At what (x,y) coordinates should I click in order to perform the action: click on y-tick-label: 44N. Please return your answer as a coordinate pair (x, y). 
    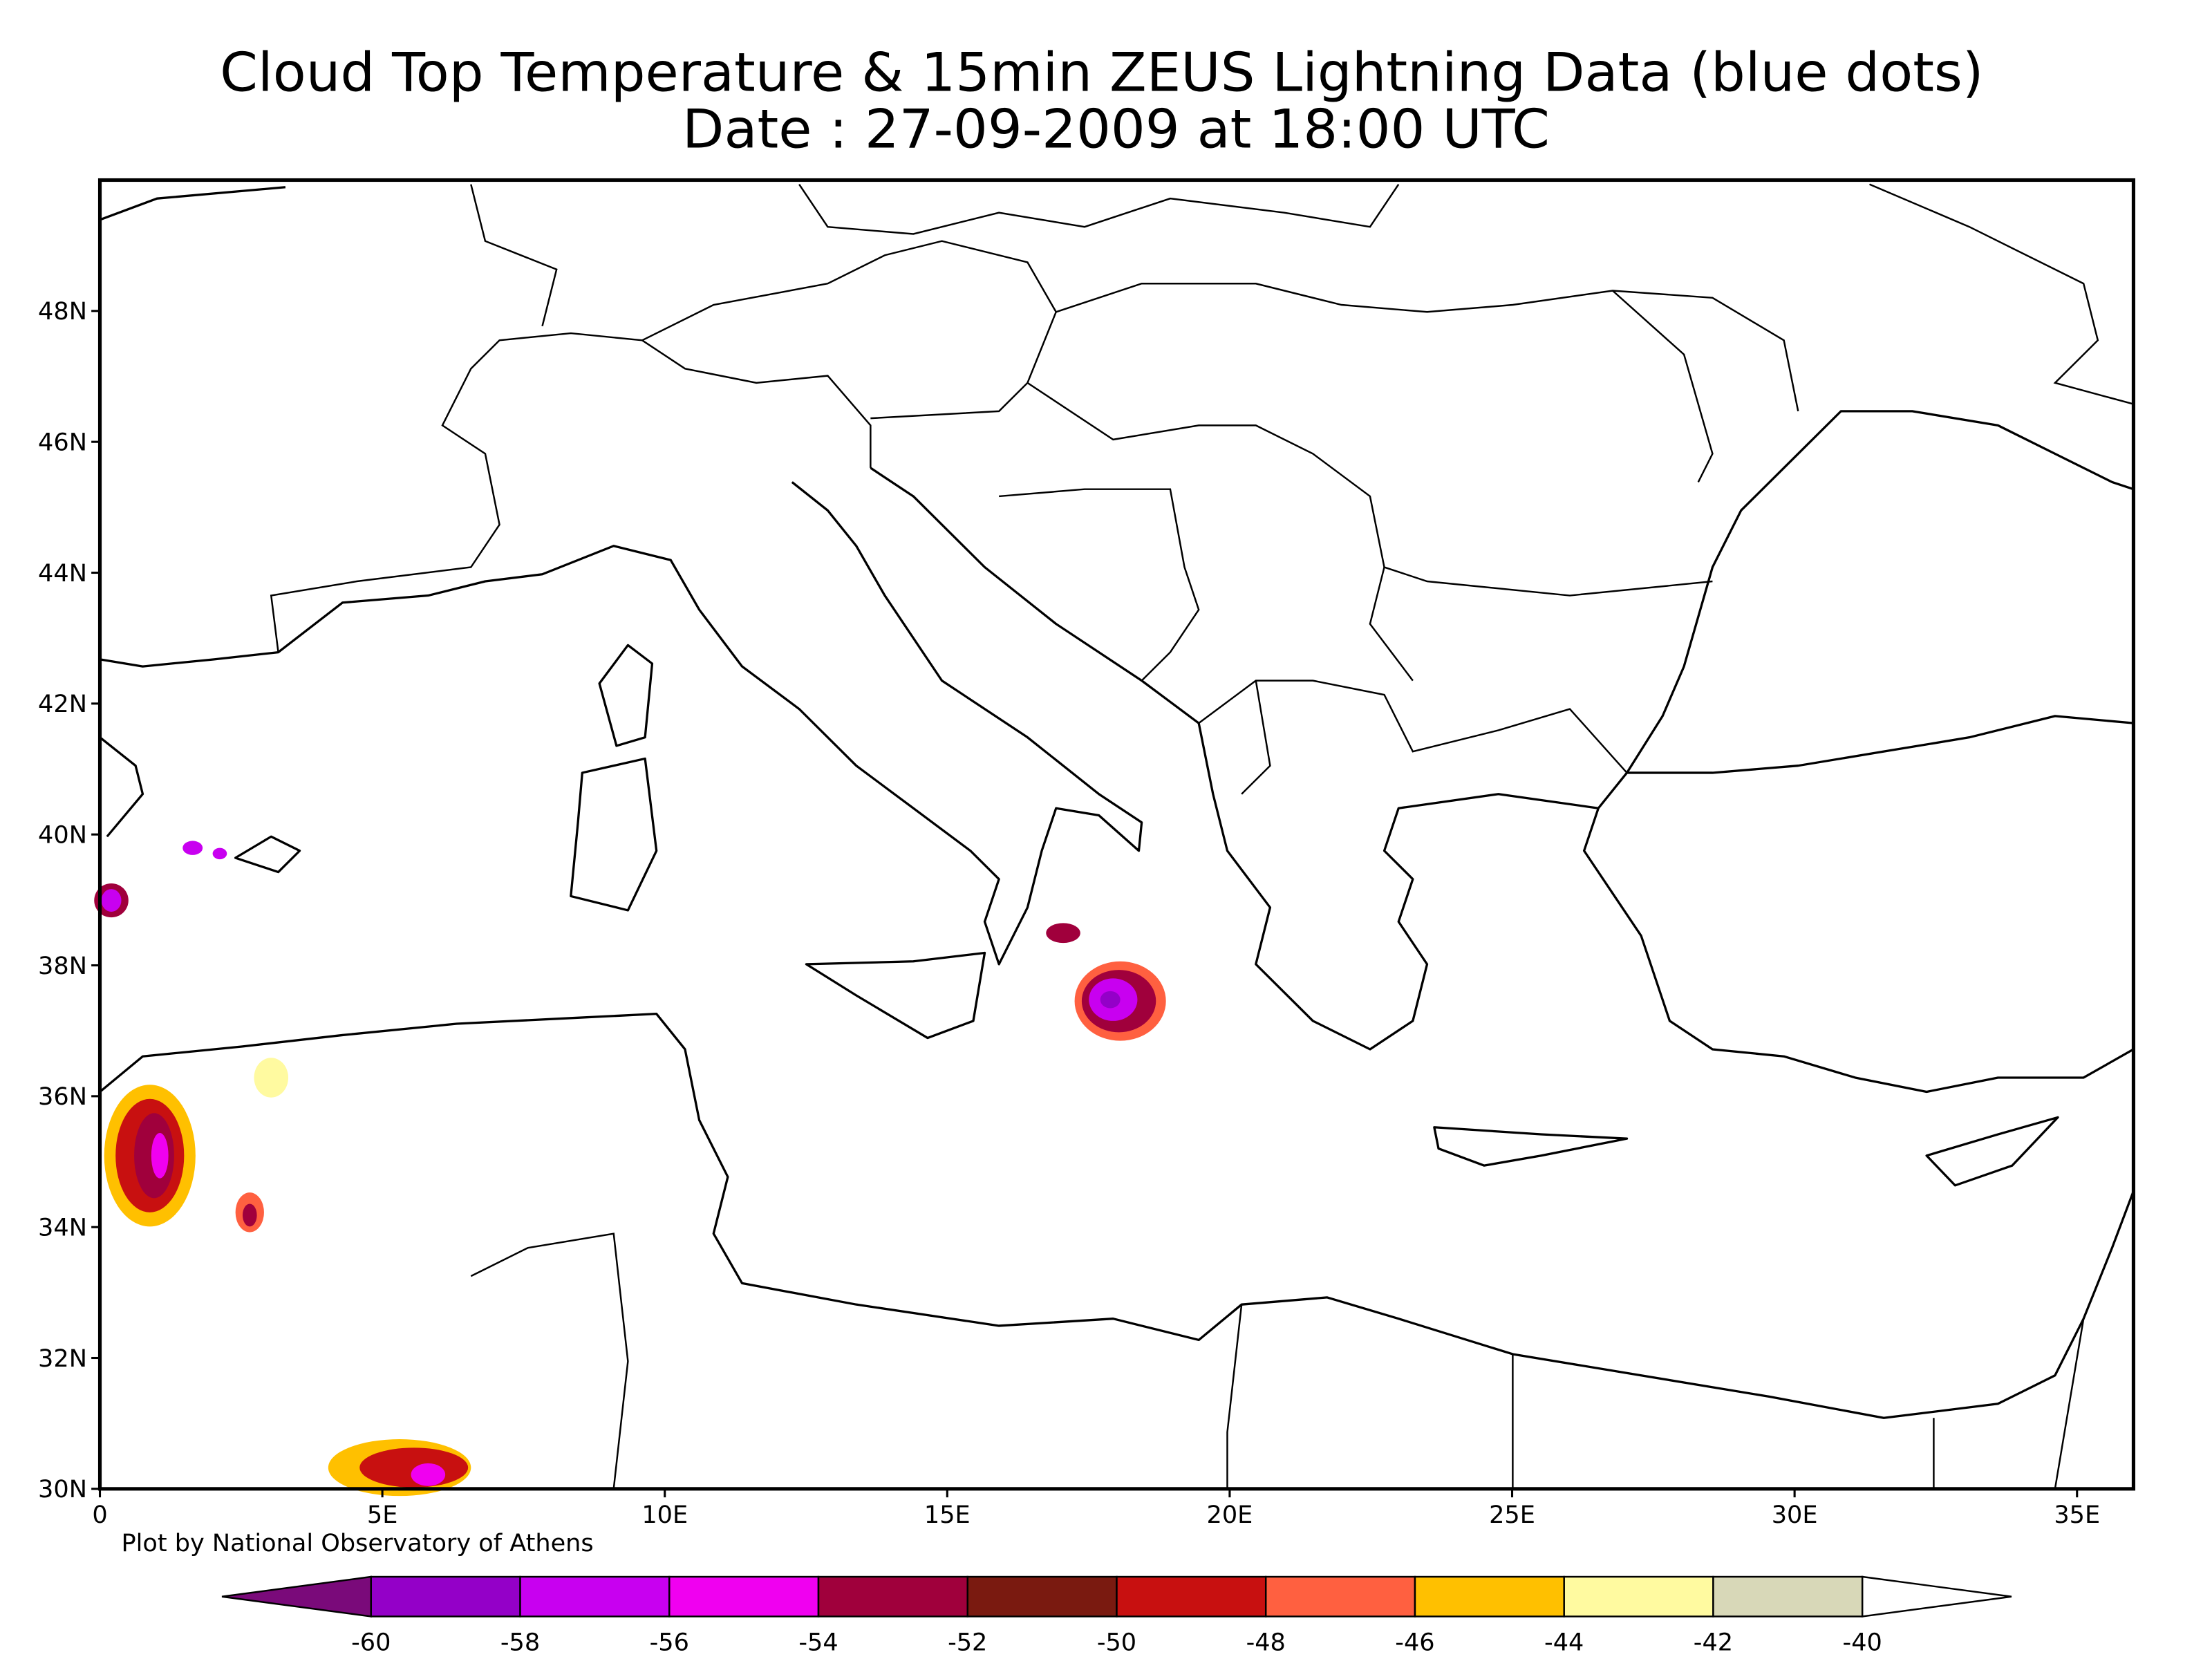
    Looking at the image, I should click on (62, 574).